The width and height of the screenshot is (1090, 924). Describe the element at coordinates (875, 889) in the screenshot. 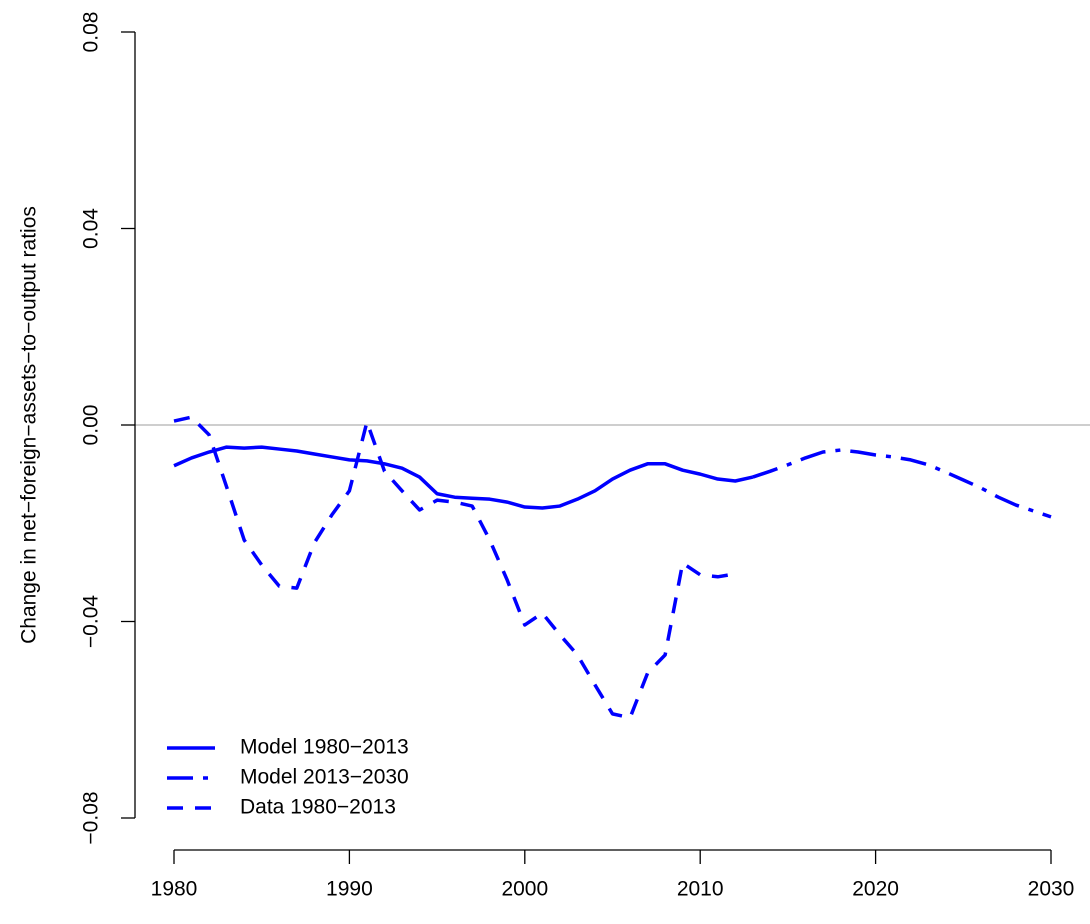

I see `x-tick-label: 2020` at that location.